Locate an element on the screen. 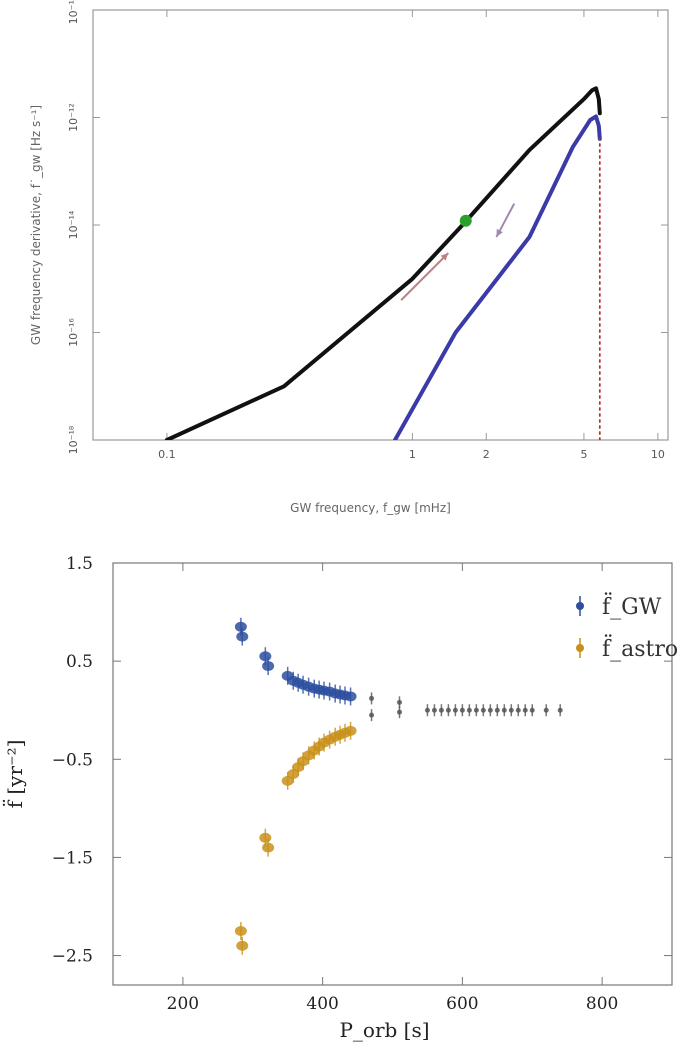  y-tick-label: −0.5 is located at coordinates (72, 760).